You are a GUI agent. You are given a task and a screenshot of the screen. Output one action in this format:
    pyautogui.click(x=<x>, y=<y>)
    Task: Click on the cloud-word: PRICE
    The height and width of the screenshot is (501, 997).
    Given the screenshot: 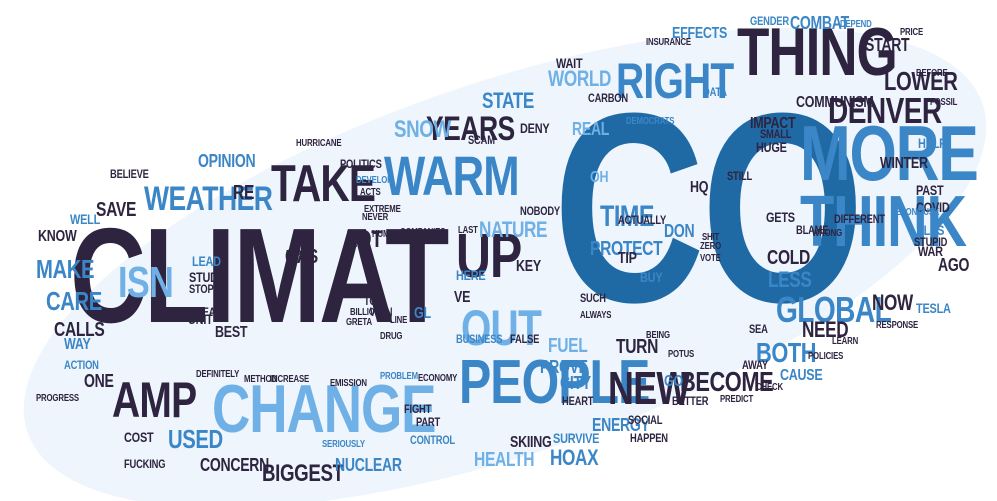 What is the action you would take?
    pyautogui.click(x=912, y=32)
    